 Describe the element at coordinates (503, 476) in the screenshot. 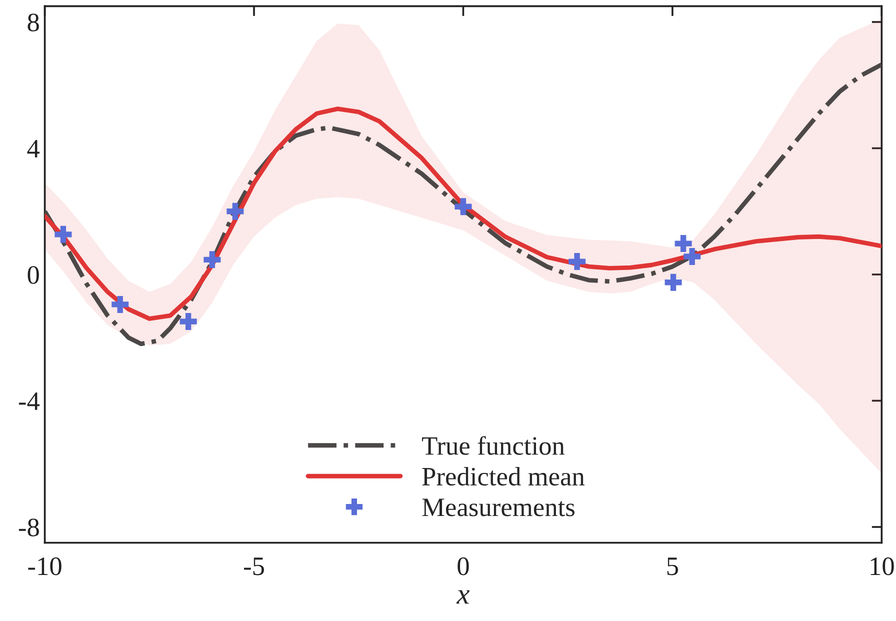

I see `legend-label: Predicted mean` at that location.